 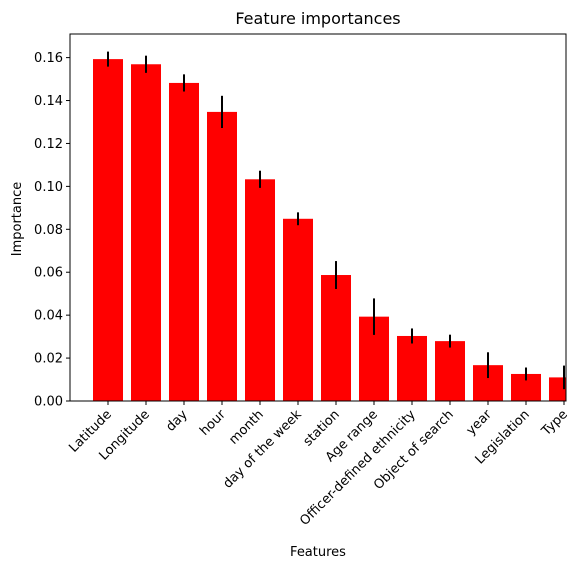 I want to click on y-tick-label: 0.10, so click(x=48, y=187).